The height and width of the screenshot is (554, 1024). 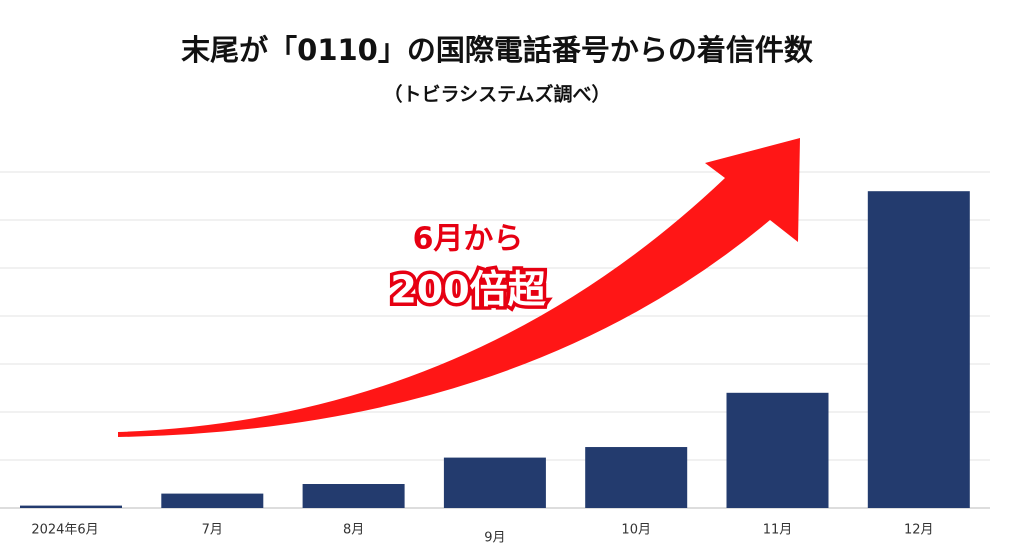 I want to click on annotation: 200倍超, so click(x=468, y=290).